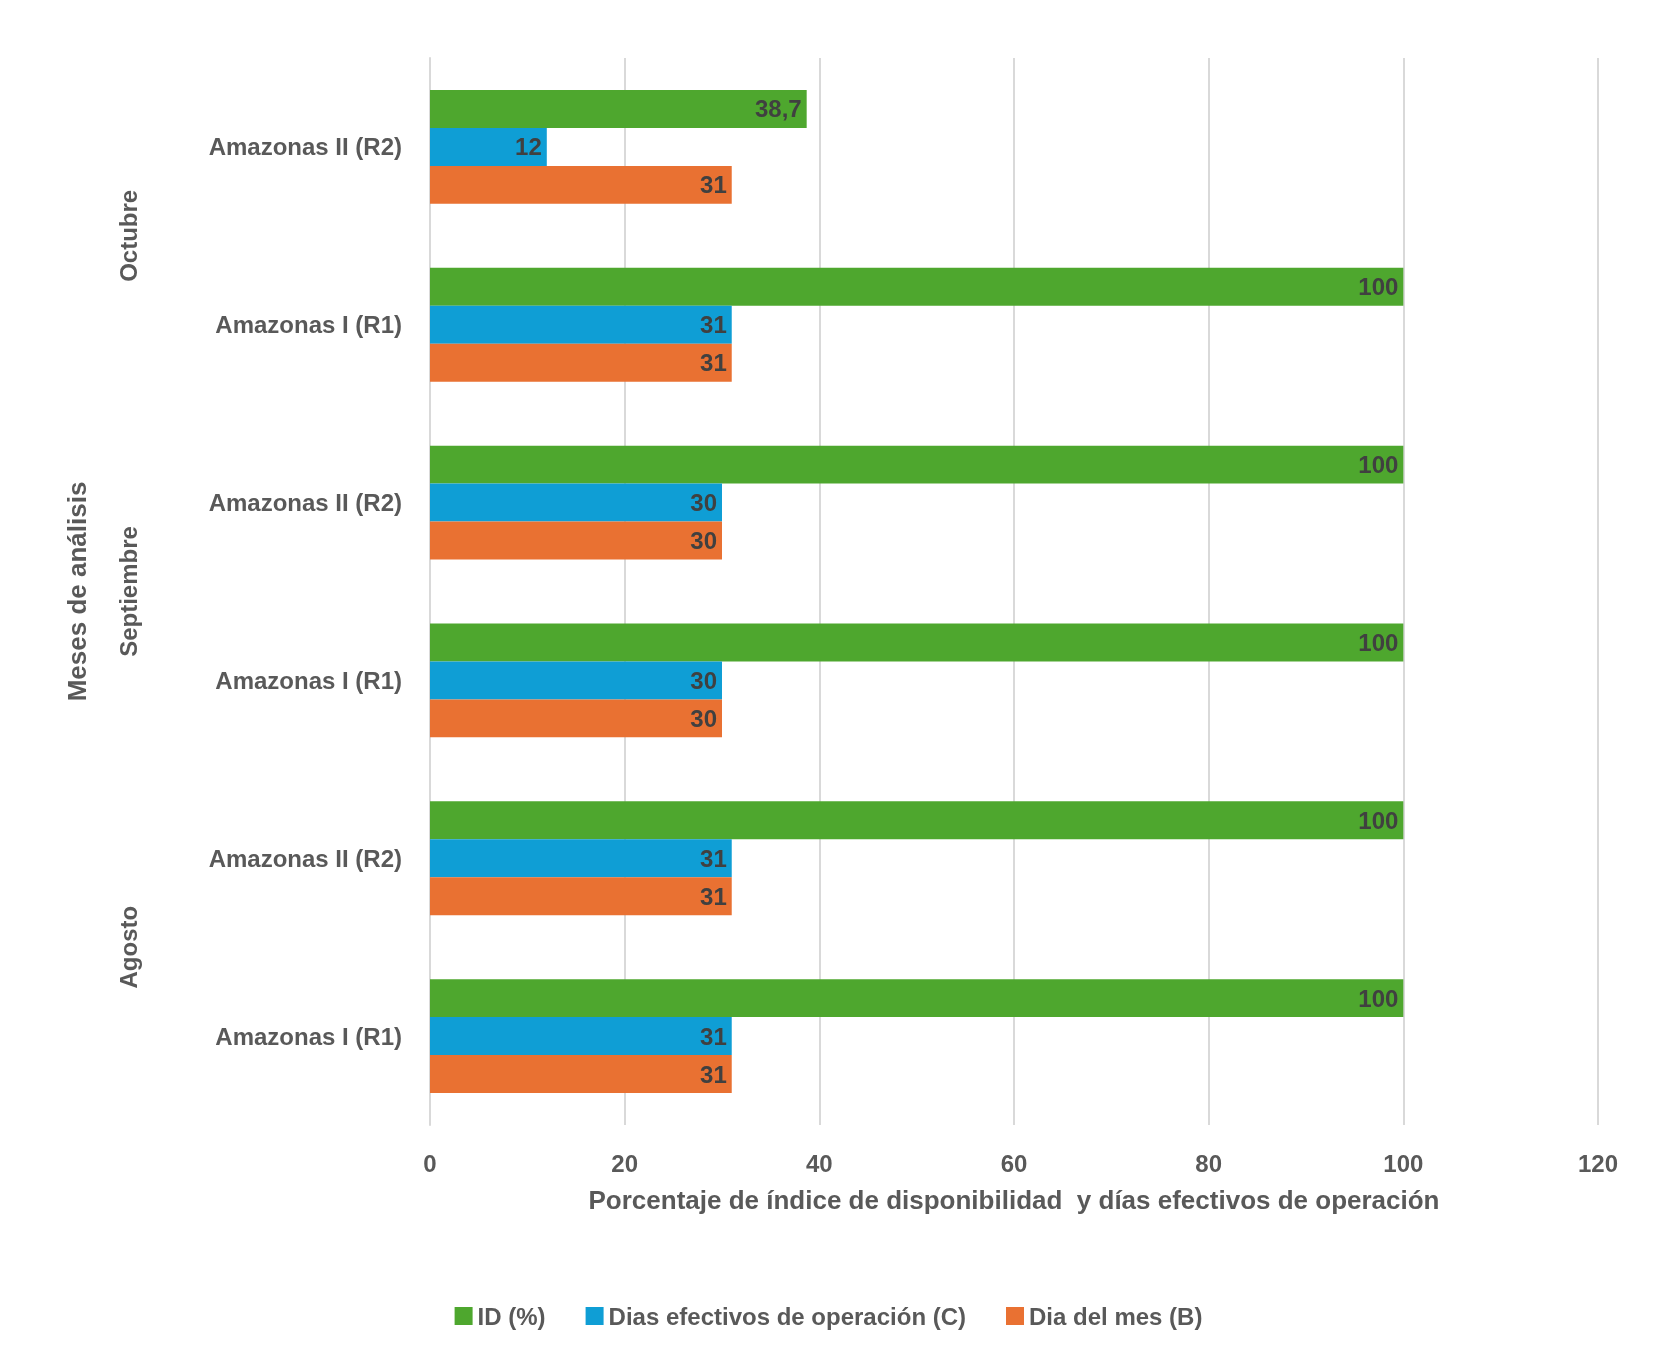  I want to click on x-tick-label: 80, so click(1209, 1163).